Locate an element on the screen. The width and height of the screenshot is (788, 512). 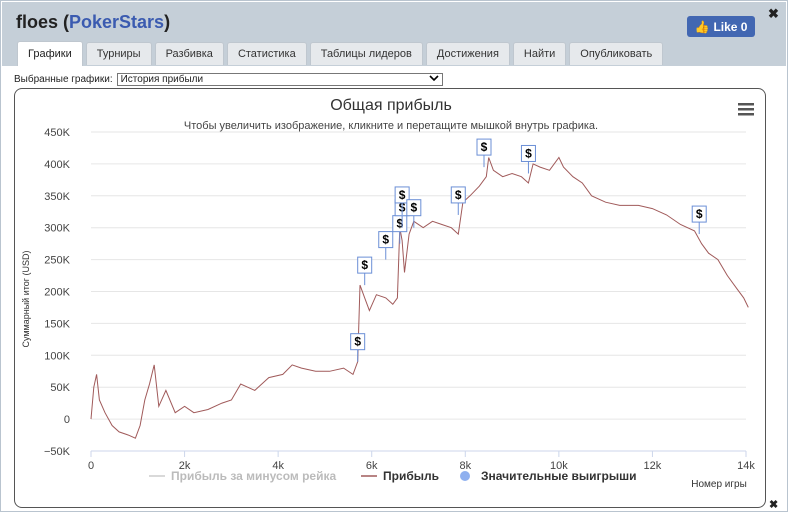
chart-select: История прибыли is located at coordinates (279, 79).